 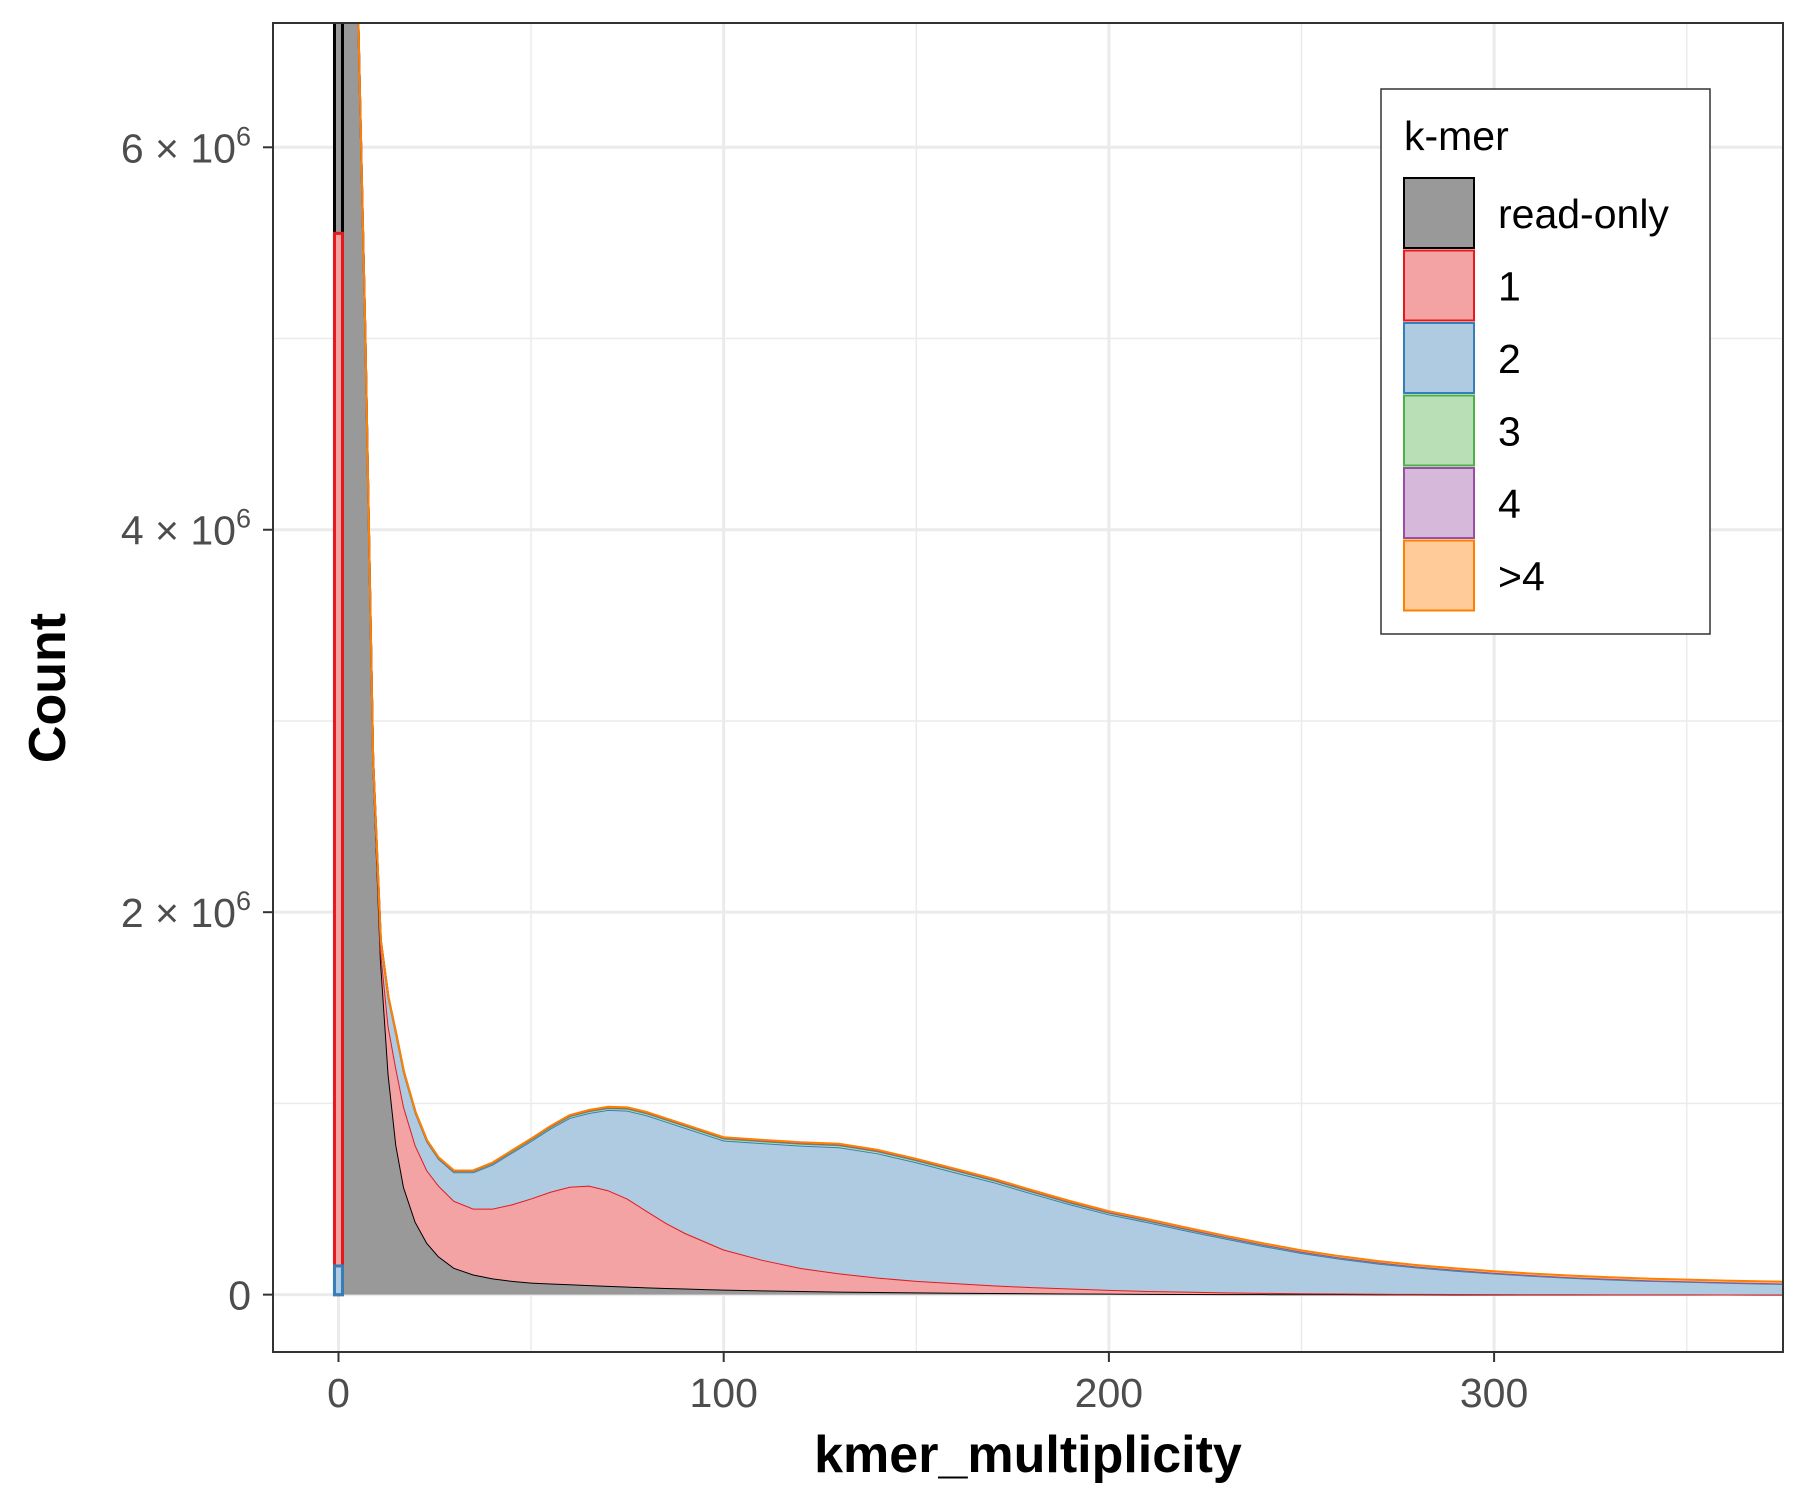 I want to click on x-axis-title: kmer_multiplicity, so click(x=1028, y=1455).